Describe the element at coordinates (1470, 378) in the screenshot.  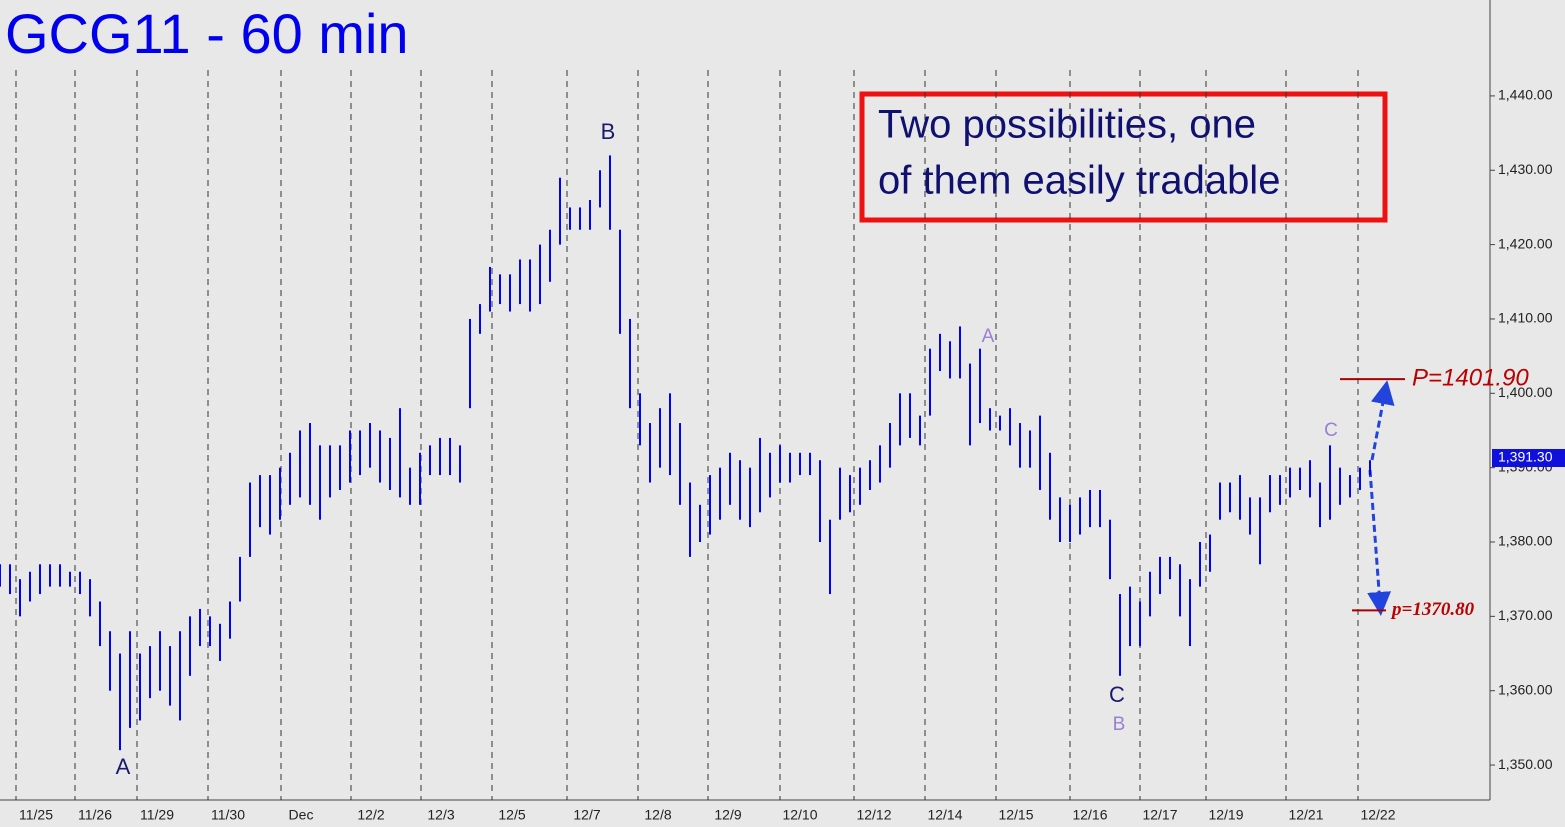
I see `target-label: P=1401.90` at that location.